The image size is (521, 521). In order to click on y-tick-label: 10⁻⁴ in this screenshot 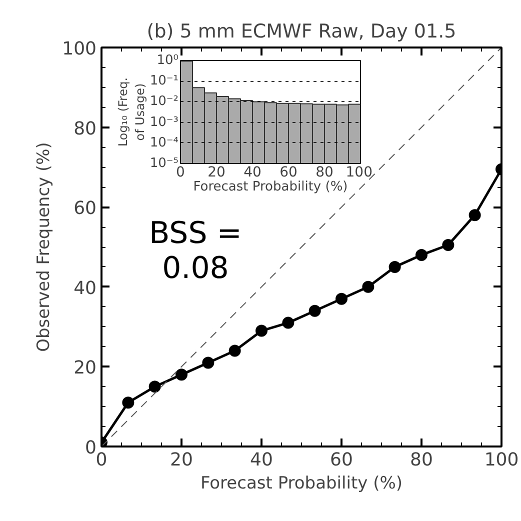, I will do `click(164, 142)`.